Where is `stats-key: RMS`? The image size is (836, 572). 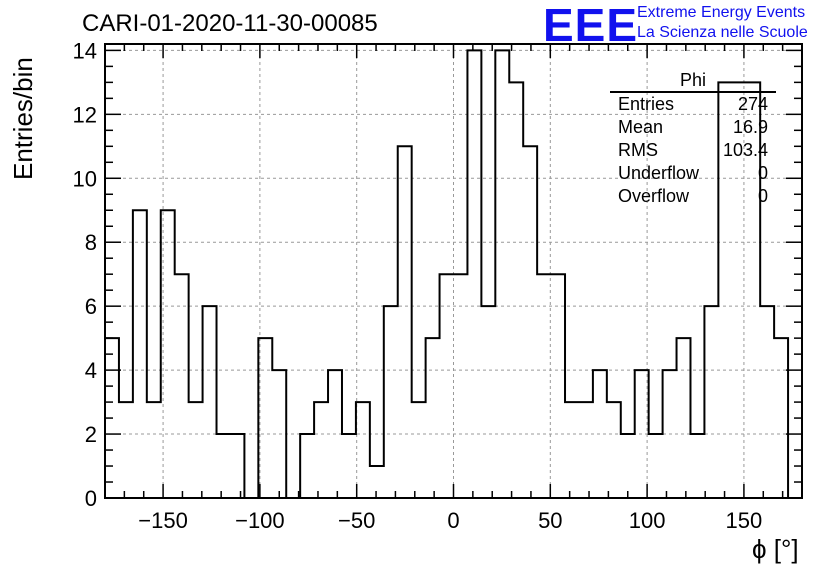
stats-key: RMS is located at coordinates (638, 150).